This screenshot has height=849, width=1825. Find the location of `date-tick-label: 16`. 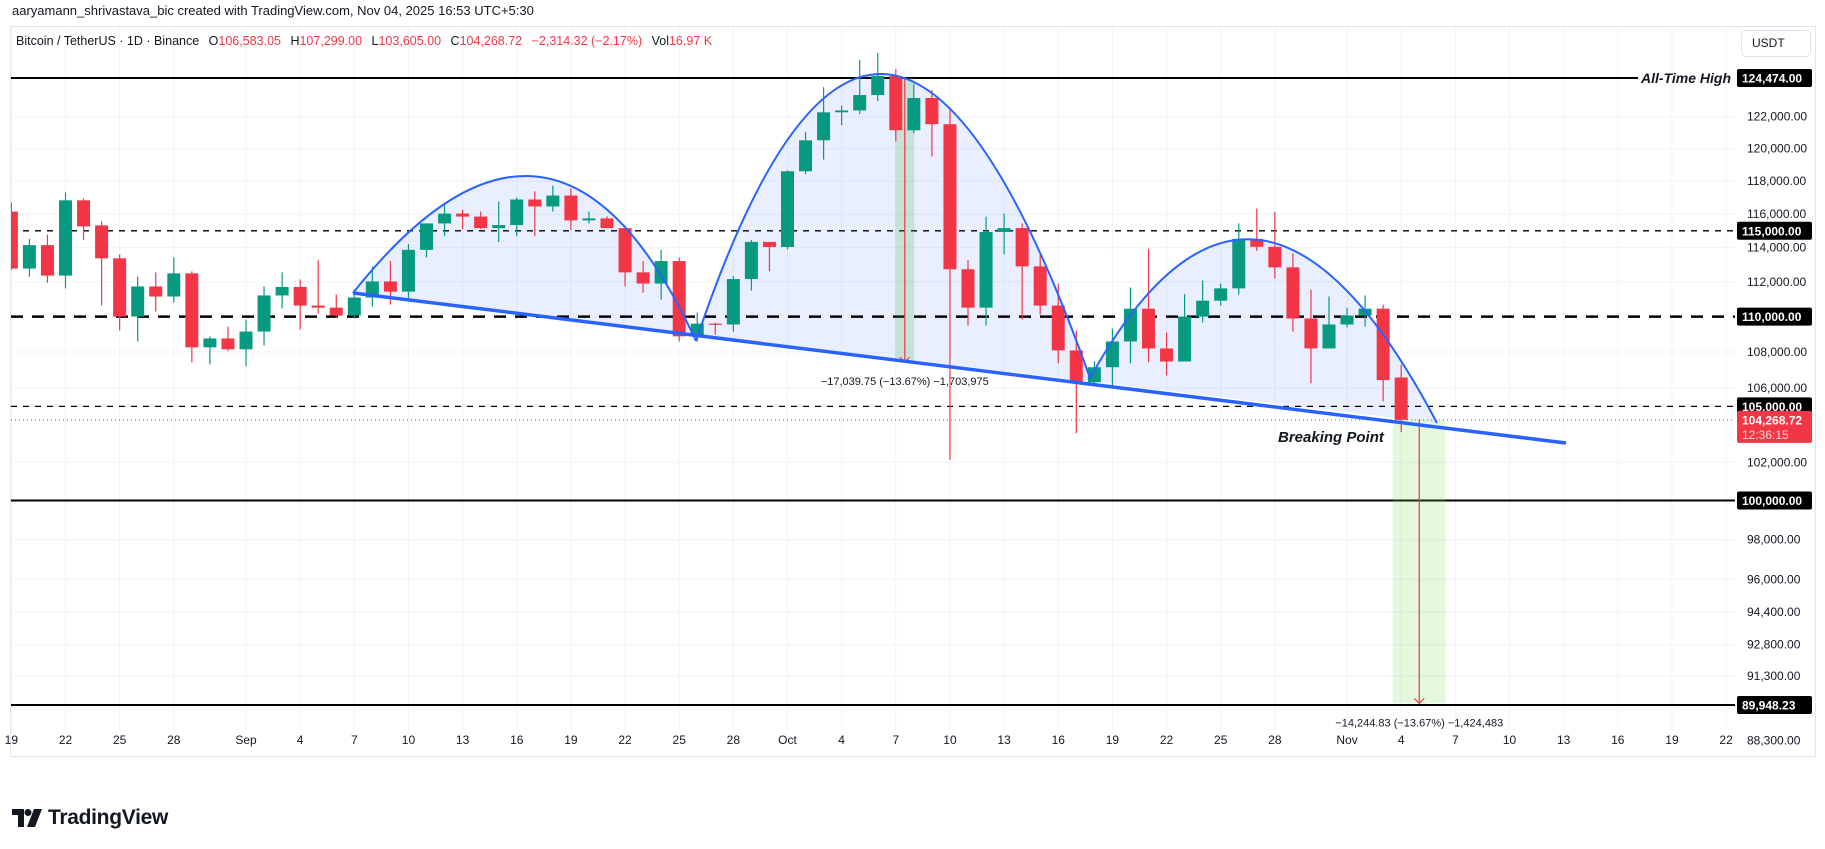

date-tick-label: 16 is located at coordinates (517, 740).